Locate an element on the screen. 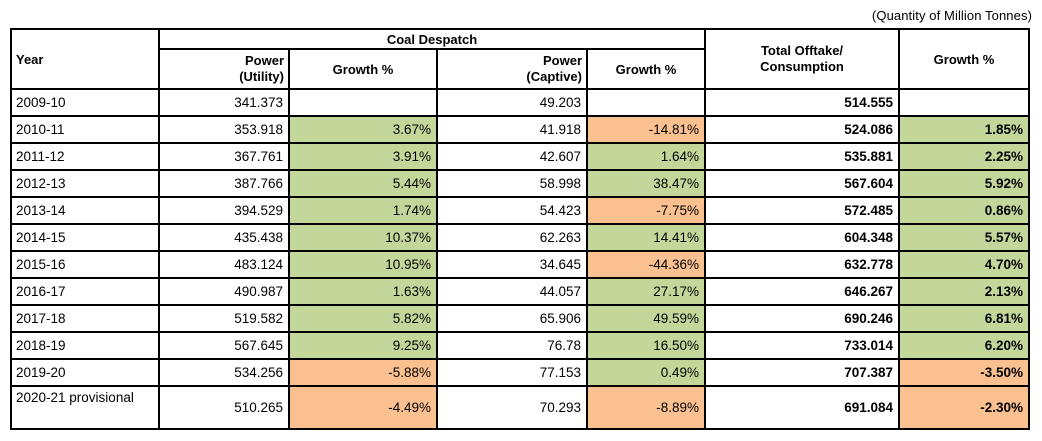  year-cell: 2014-15 is located at coordinates (85, 237).